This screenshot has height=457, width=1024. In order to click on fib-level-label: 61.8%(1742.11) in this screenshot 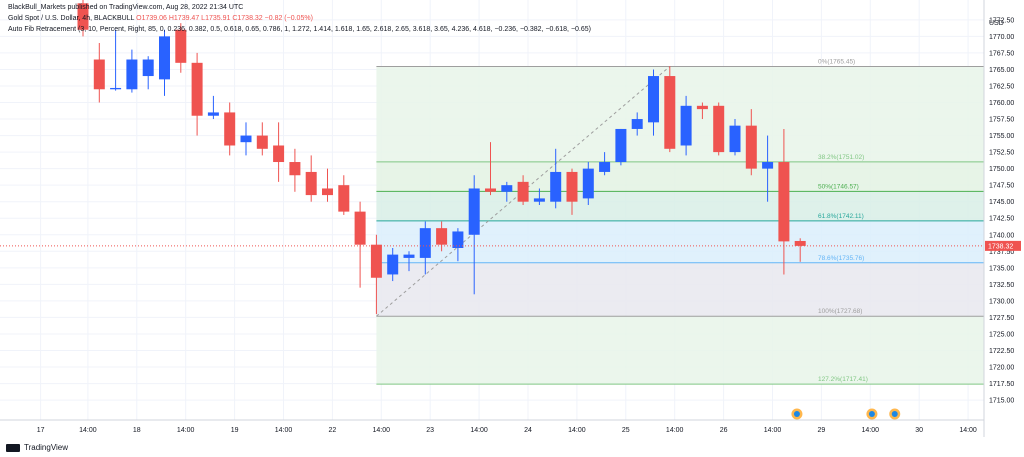, I will do `click(841, 216)`.